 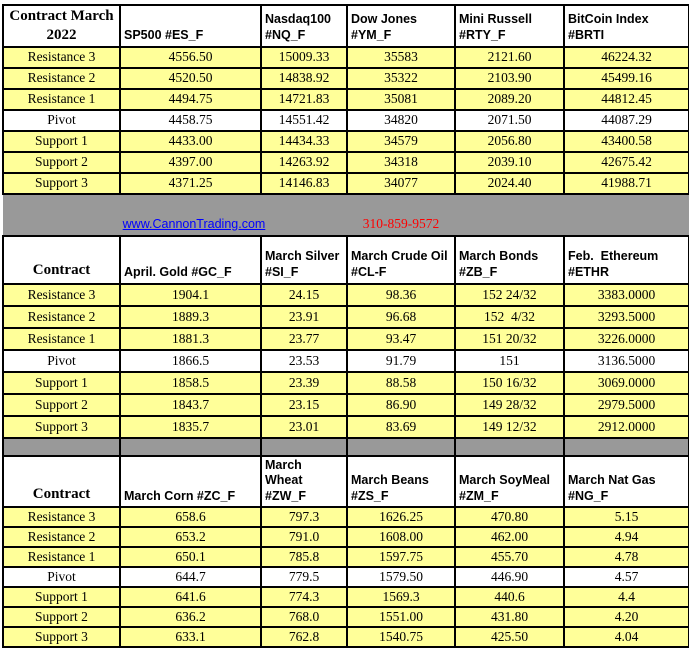 I want to click on value-cell: 96.68, so click(x=401, y=316).